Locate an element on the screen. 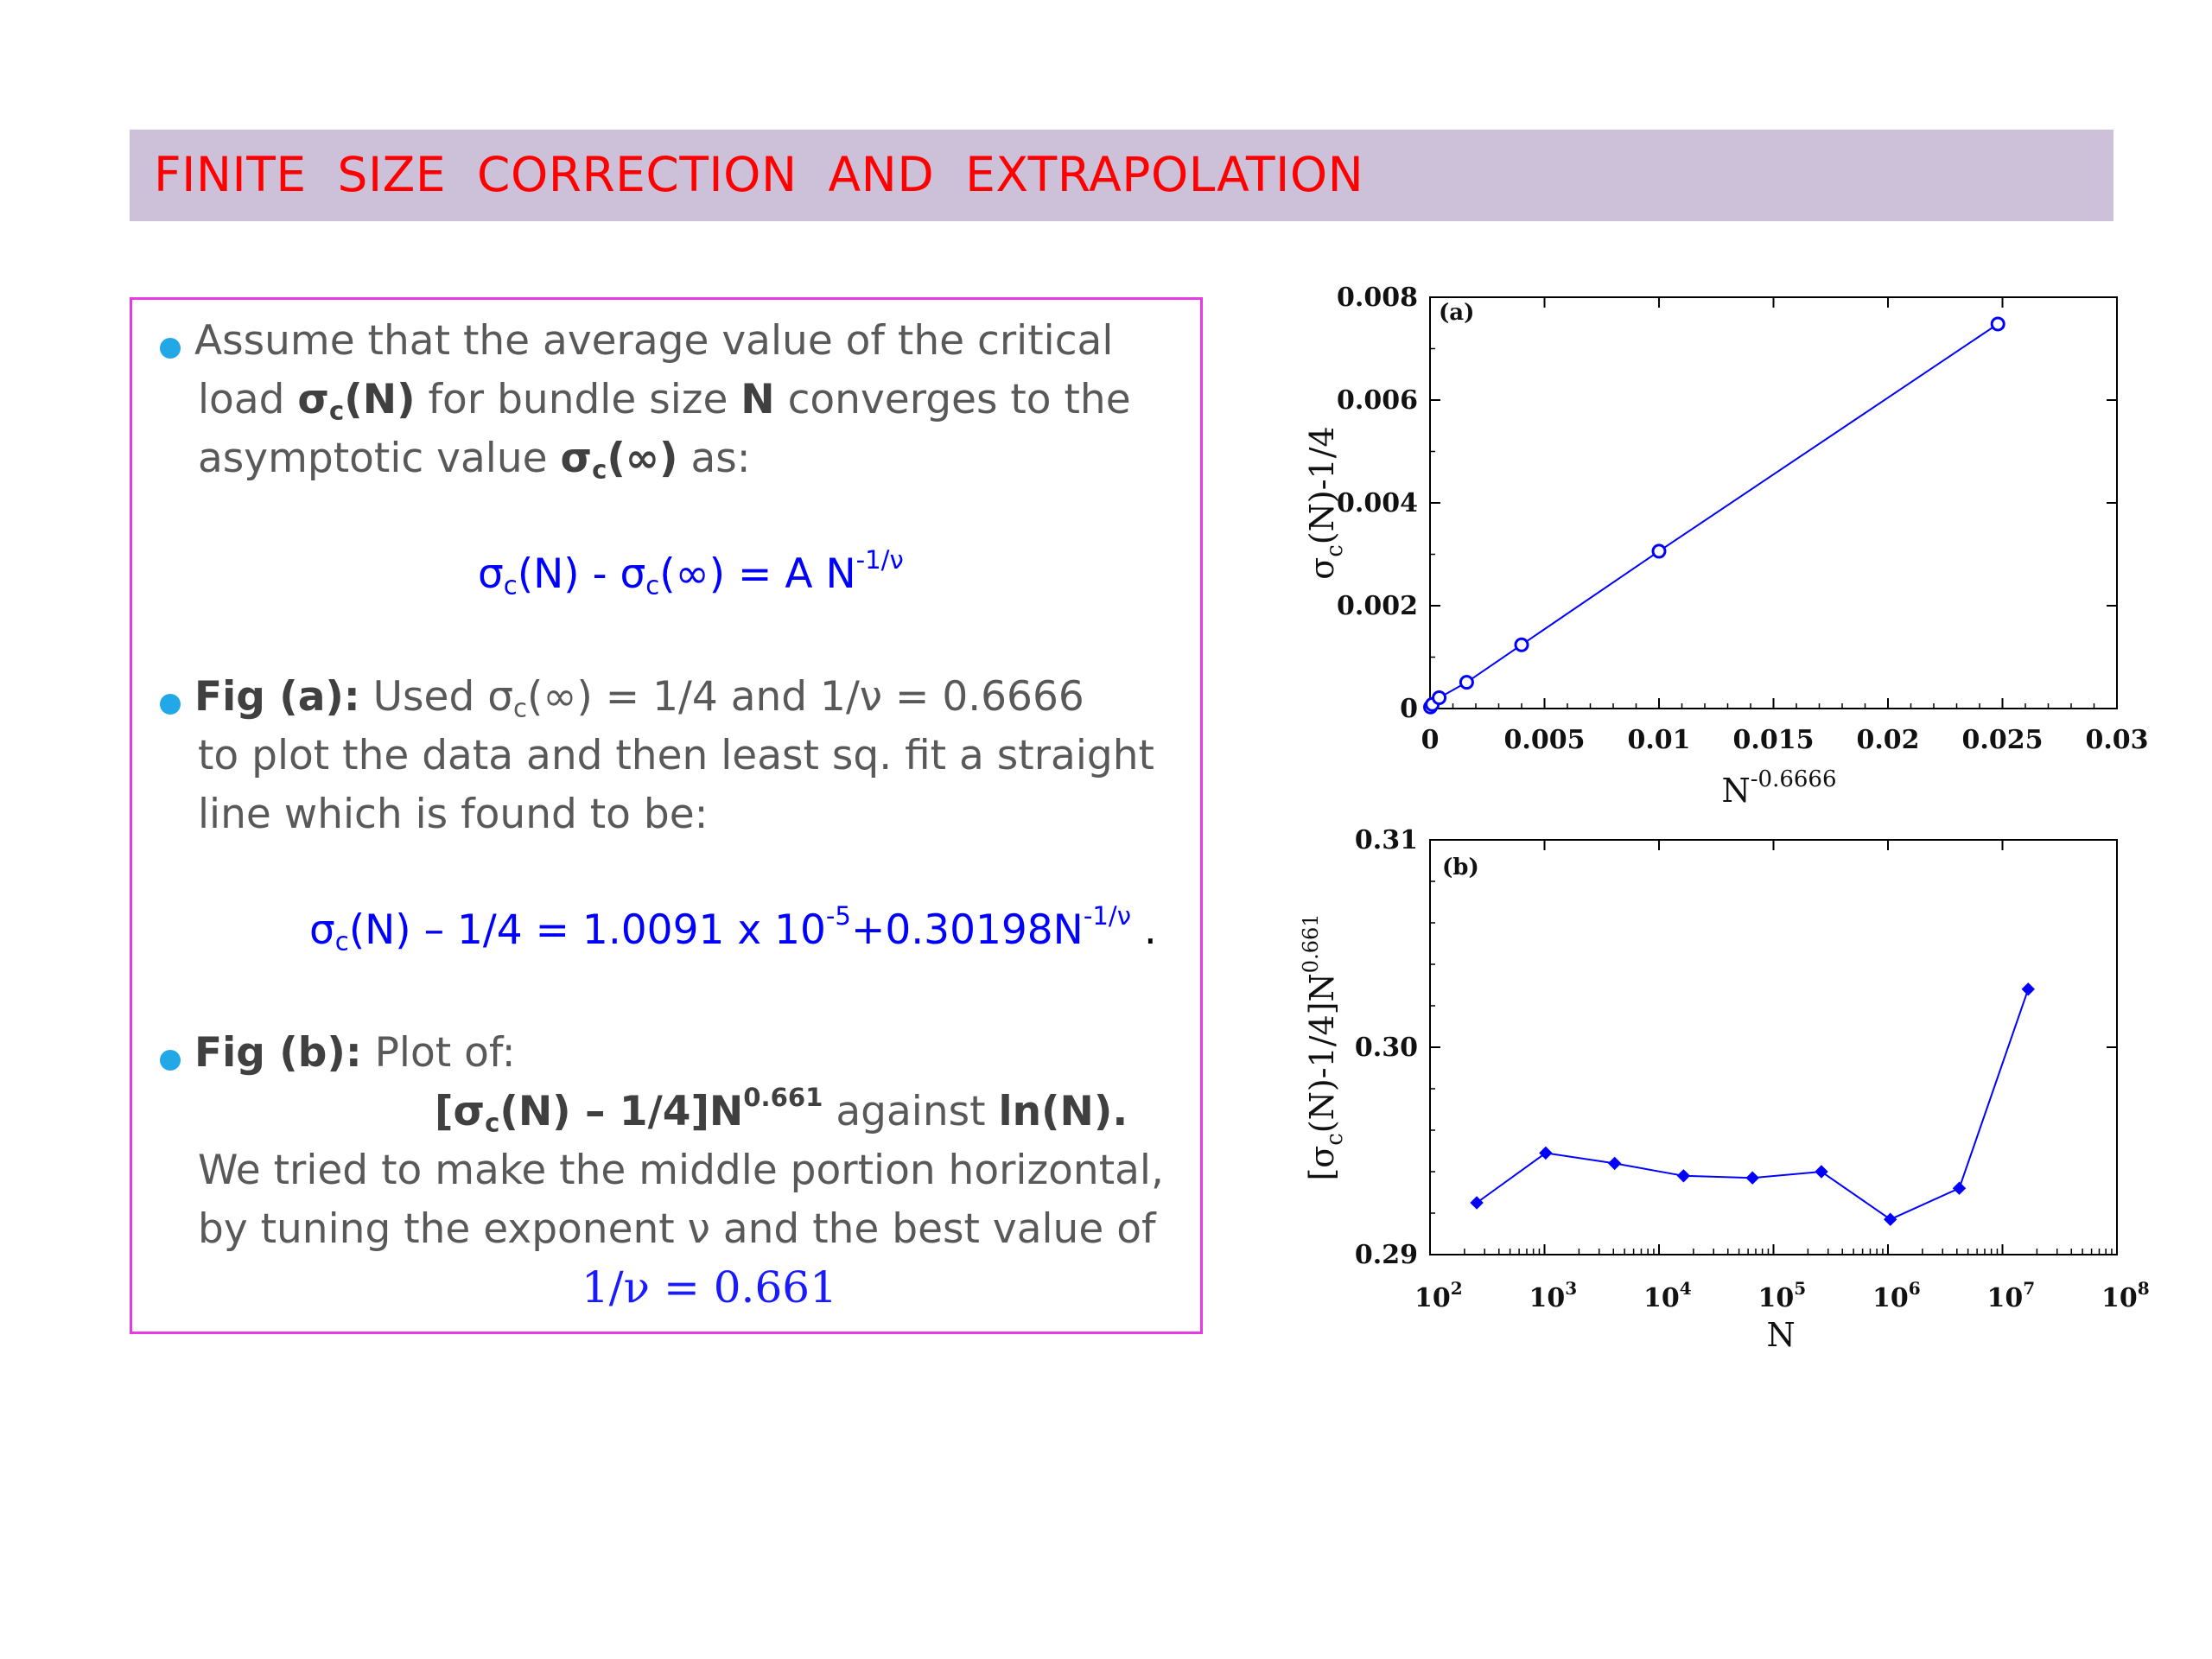 The width and height of the screenshot is (2212, 1659). b3-line2: [σc(N) – 1/4]N0.661 against ln(N). is located at coordinates (781, 1111).